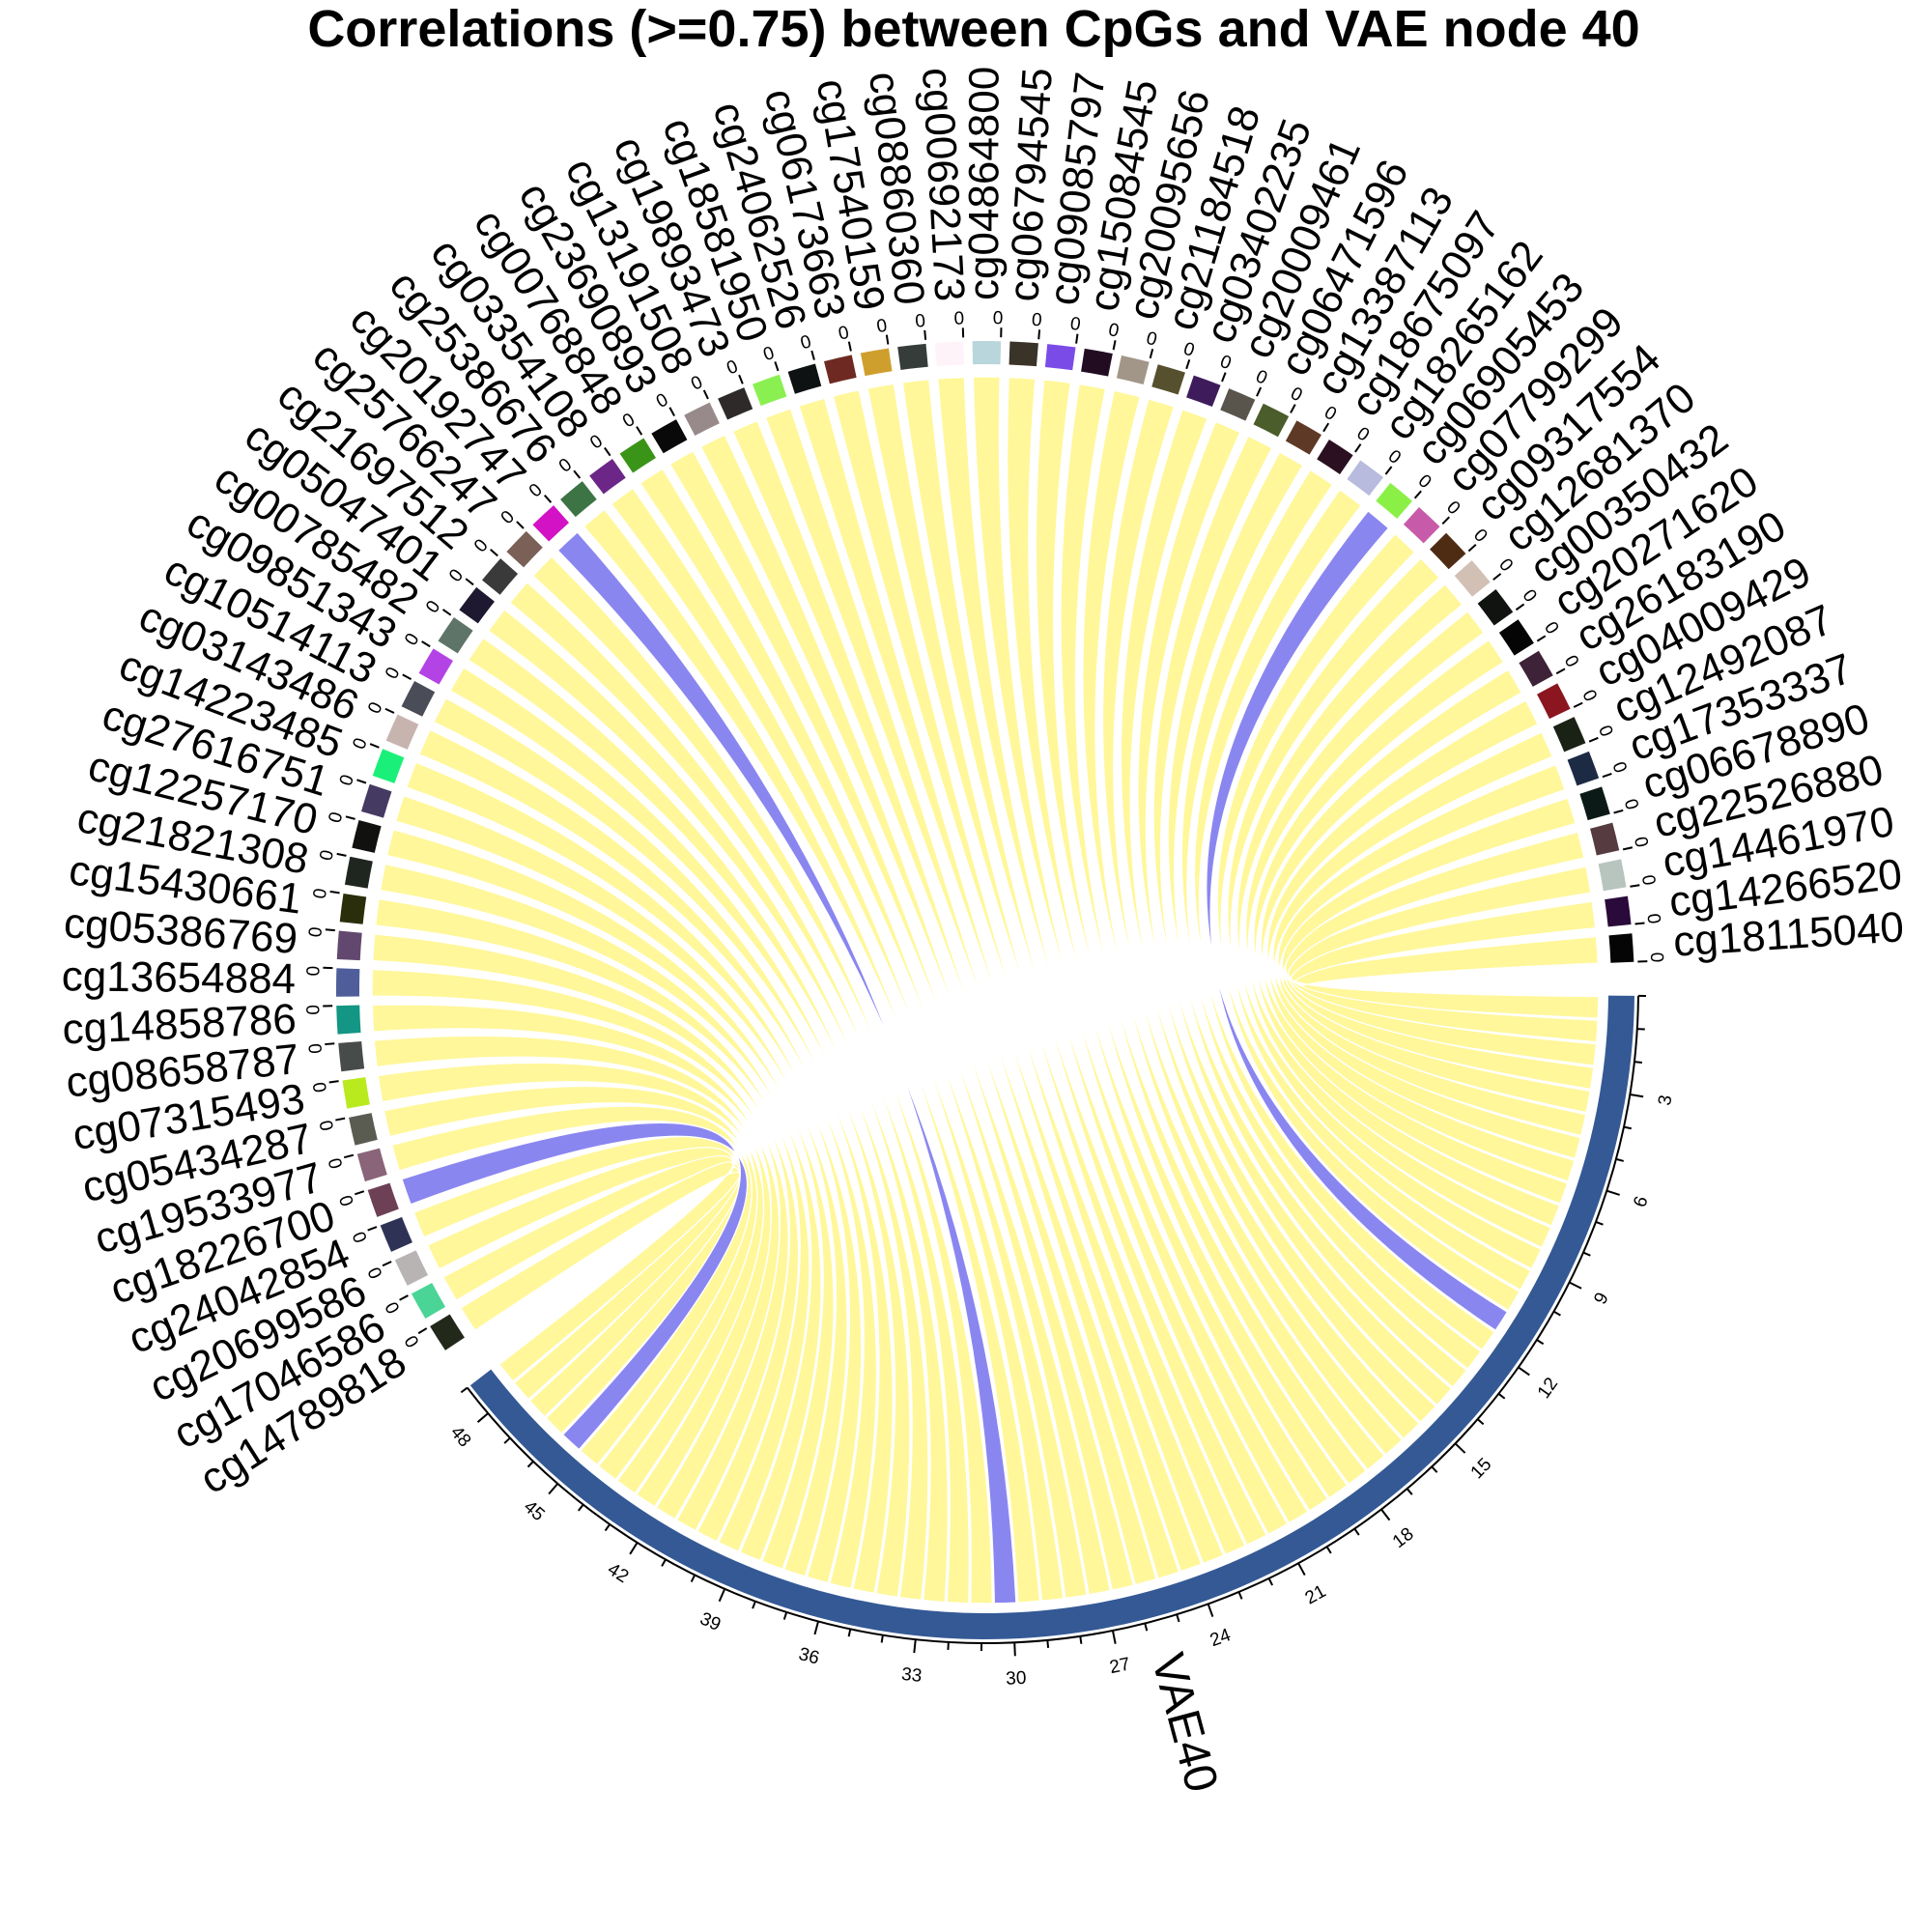 The width and height of the screenshot is (1932, 1932). What do you see at coordinates (1548, 1388) in the screenshot?
I see `vae40-tick-label: 12` at bounding box center [1548, 1388].